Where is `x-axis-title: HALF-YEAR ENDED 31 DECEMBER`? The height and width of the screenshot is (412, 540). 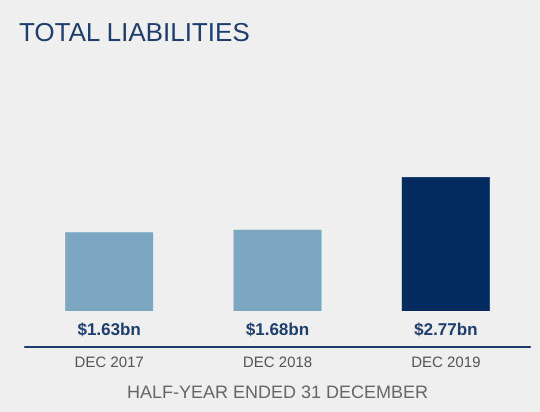
x-axis-title: HALF-YEAR ENDED 31 DECEMBER is located at coordinates (277, 392).